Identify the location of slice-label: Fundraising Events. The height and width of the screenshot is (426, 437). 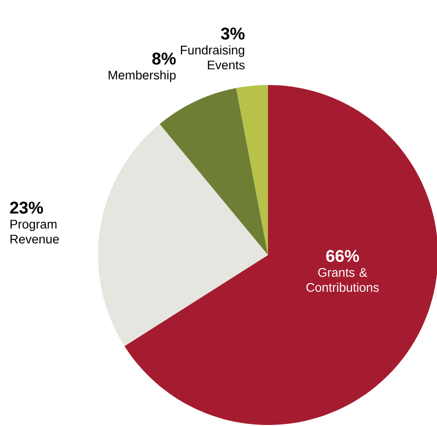
(212, 57).